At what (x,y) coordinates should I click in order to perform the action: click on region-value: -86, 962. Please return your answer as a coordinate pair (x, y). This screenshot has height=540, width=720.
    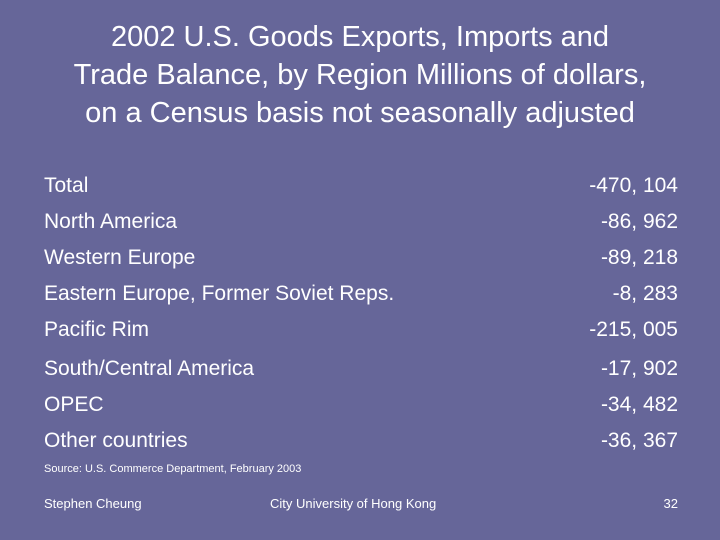
    Looking at the image, I should click on (639, 221).